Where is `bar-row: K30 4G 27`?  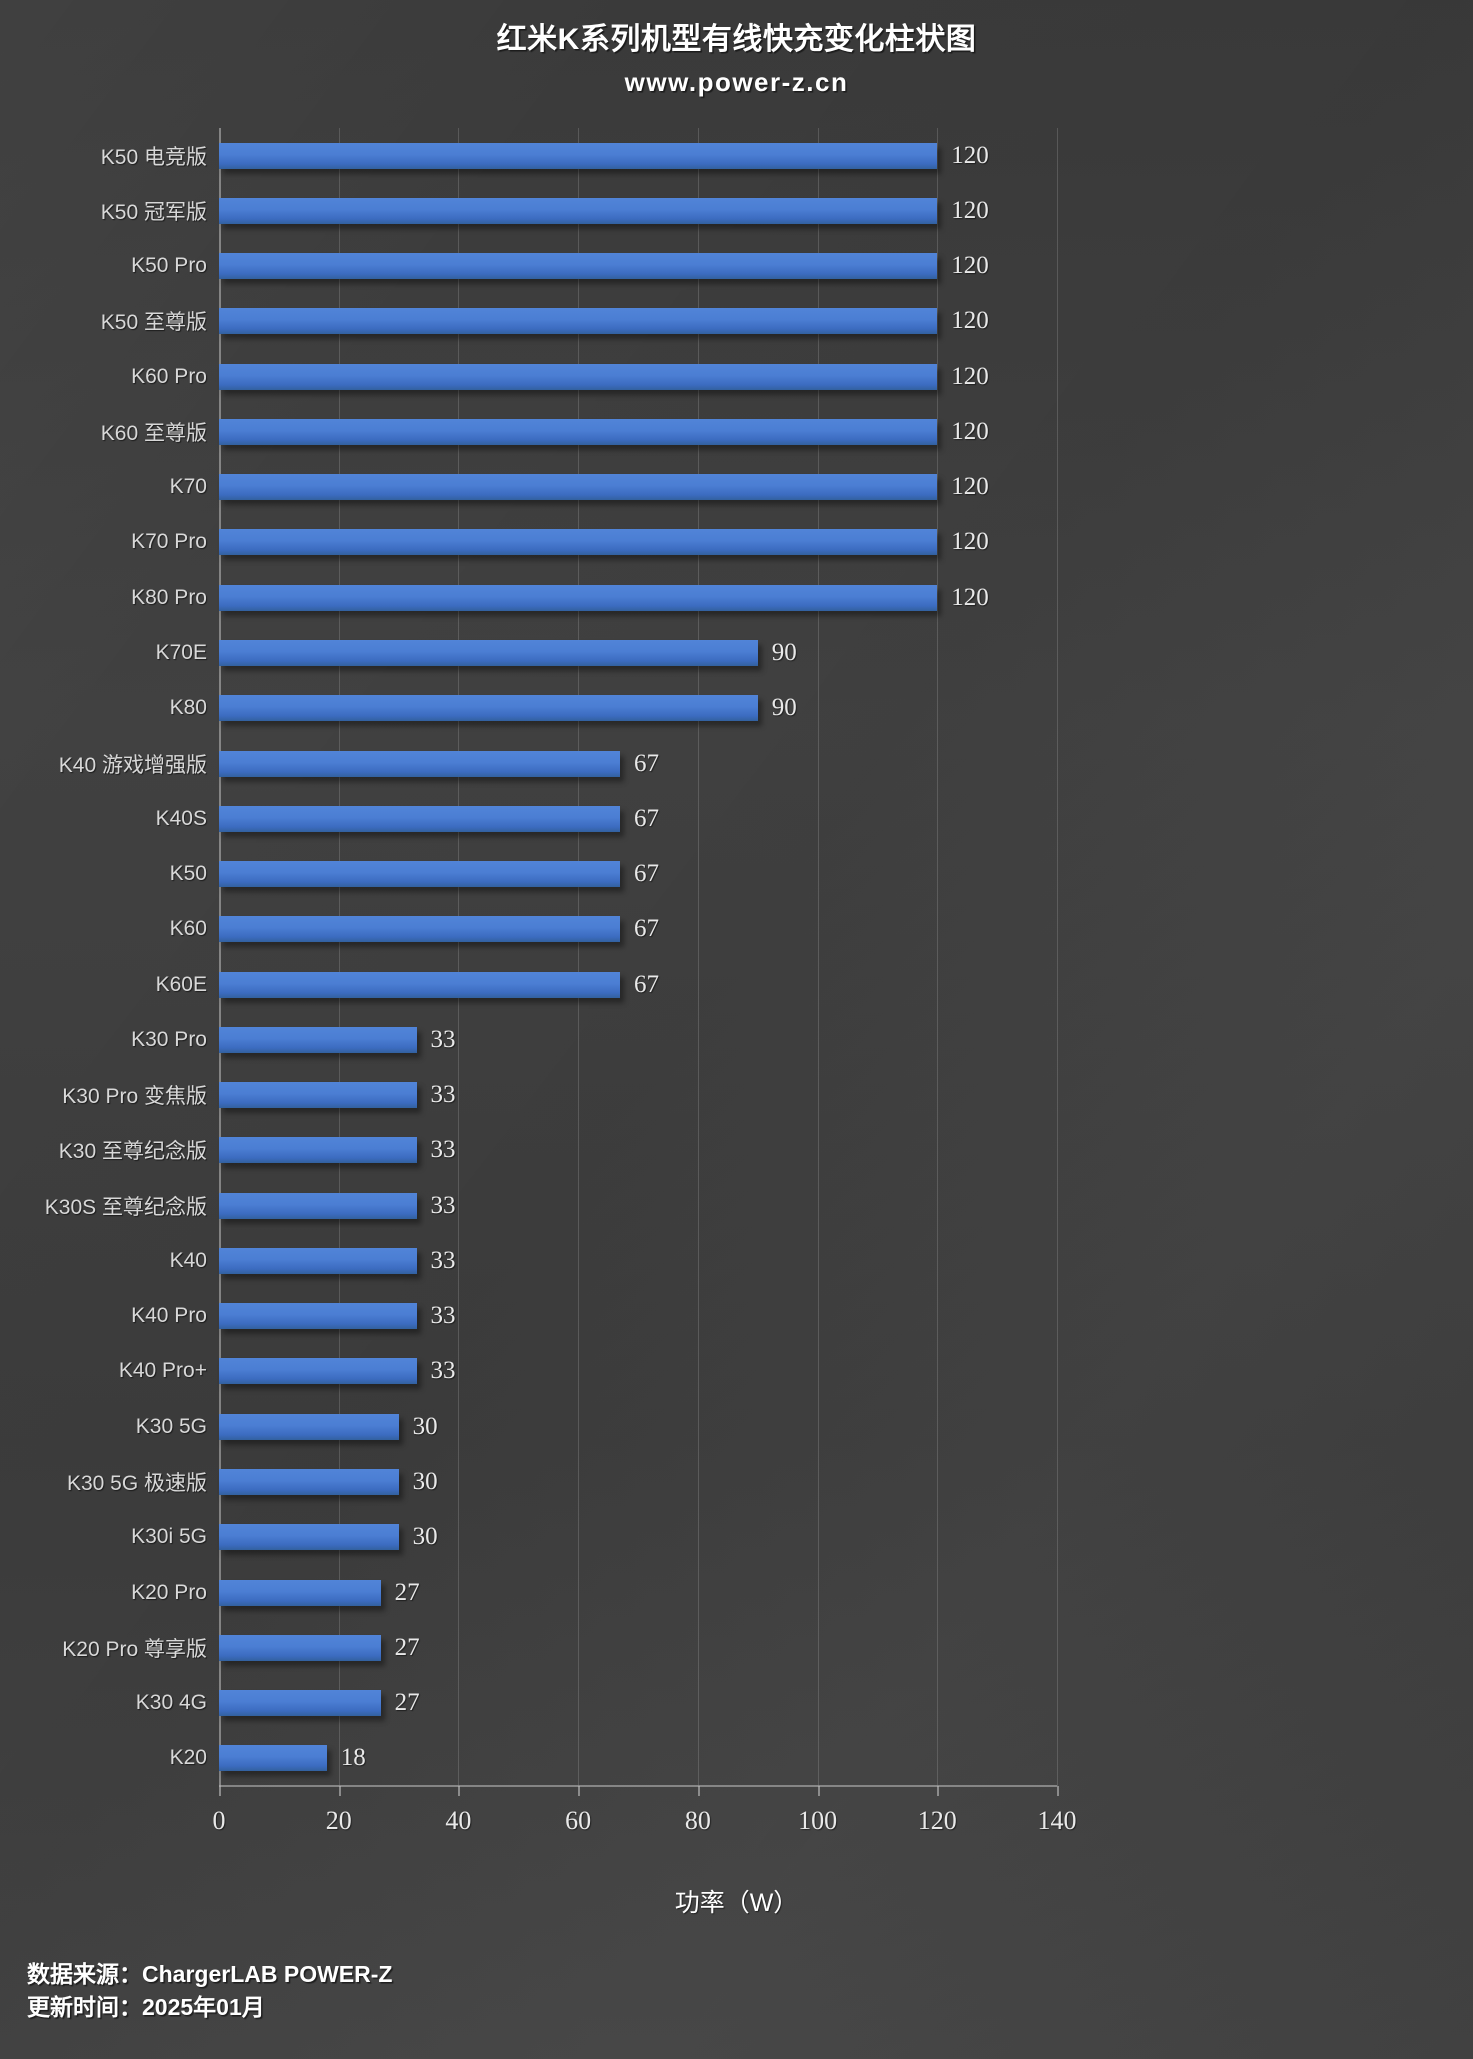
bar-row: K30 4G 27 is located at coordinates (596, 1702).